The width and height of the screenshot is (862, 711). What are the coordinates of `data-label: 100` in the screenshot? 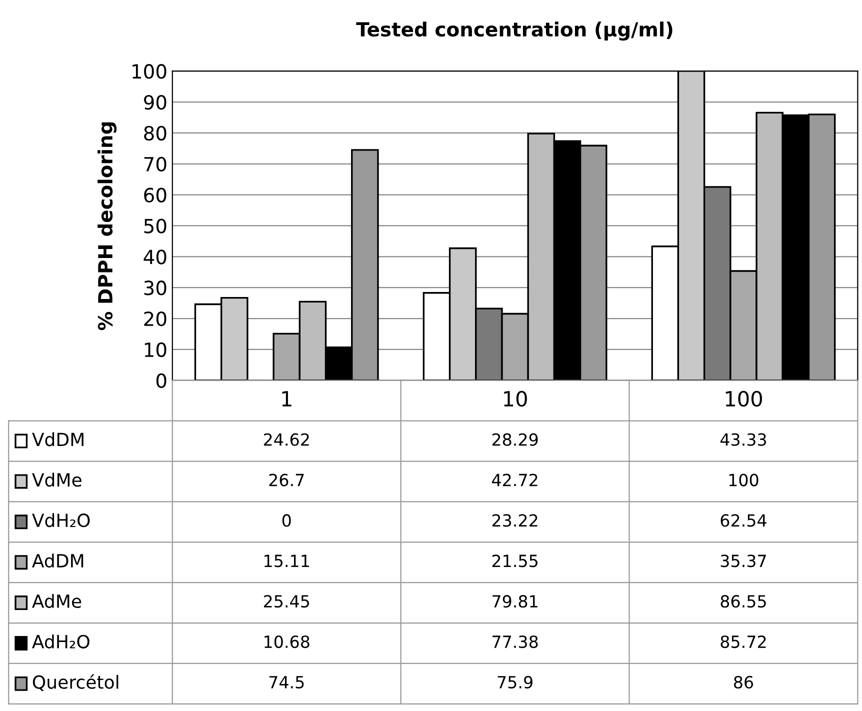 It's located at (743, 480).